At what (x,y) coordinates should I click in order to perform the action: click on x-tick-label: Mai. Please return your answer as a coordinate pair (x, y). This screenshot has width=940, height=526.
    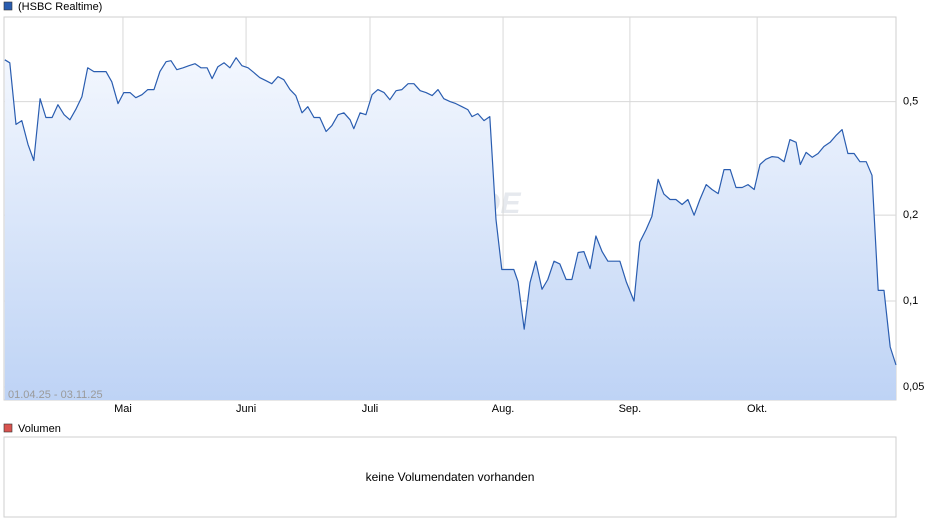
    Looking at the image, I should click on (123, 409).